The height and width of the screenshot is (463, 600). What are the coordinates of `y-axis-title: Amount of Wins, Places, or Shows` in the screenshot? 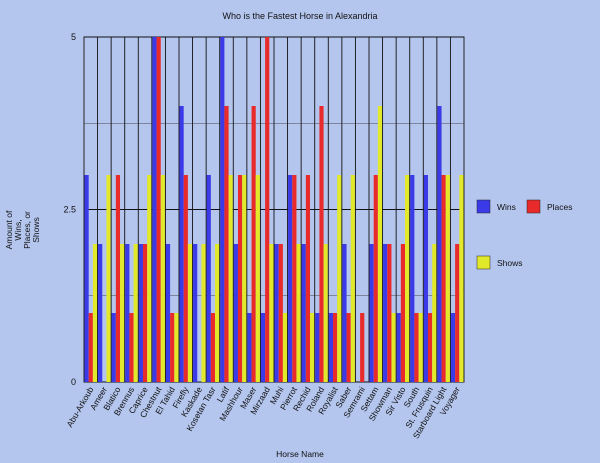 It's located at (22, 229).